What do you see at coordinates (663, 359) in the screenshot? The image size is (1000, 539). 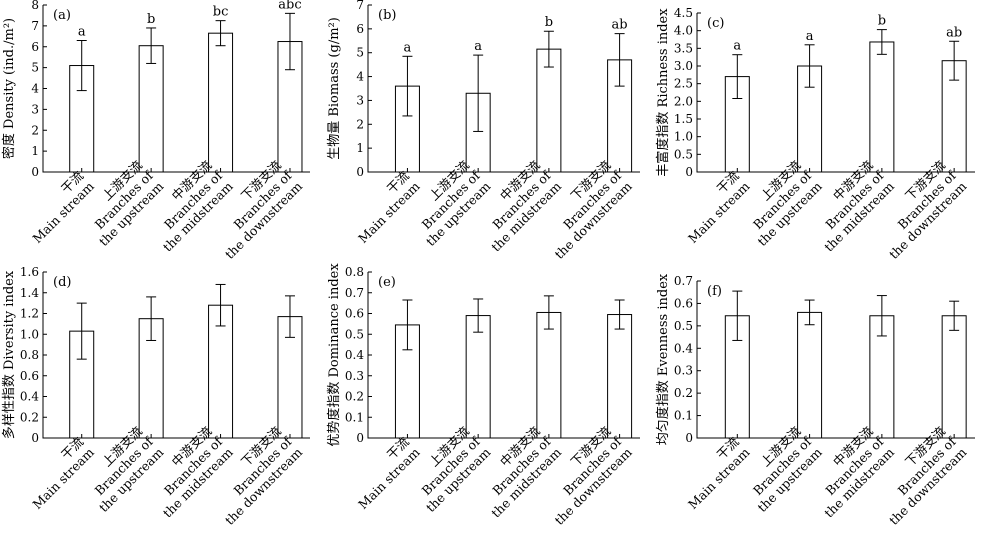 I see `y-axis-label: 均匀度指数 Evenness index` at bounding box center [663, 359].